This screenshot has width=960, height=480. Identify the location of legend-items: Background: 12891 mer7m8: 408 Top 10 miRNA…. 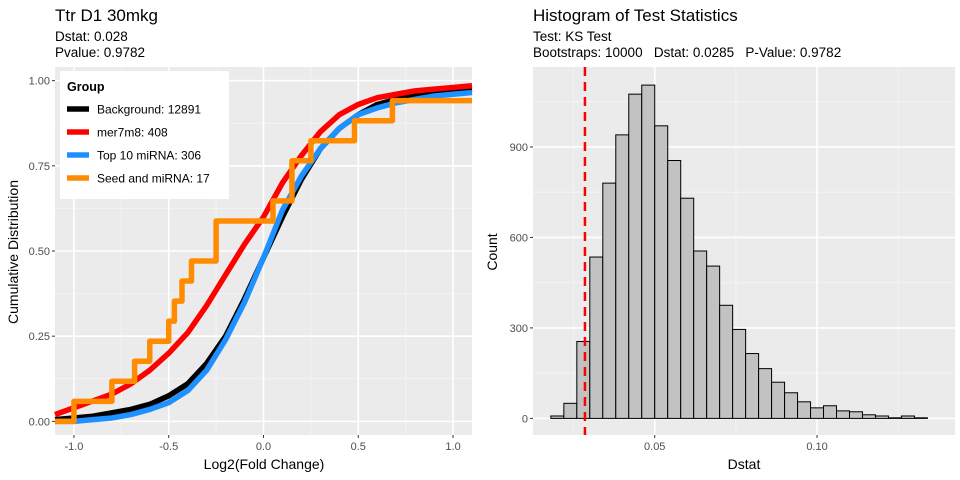
(138, 144).